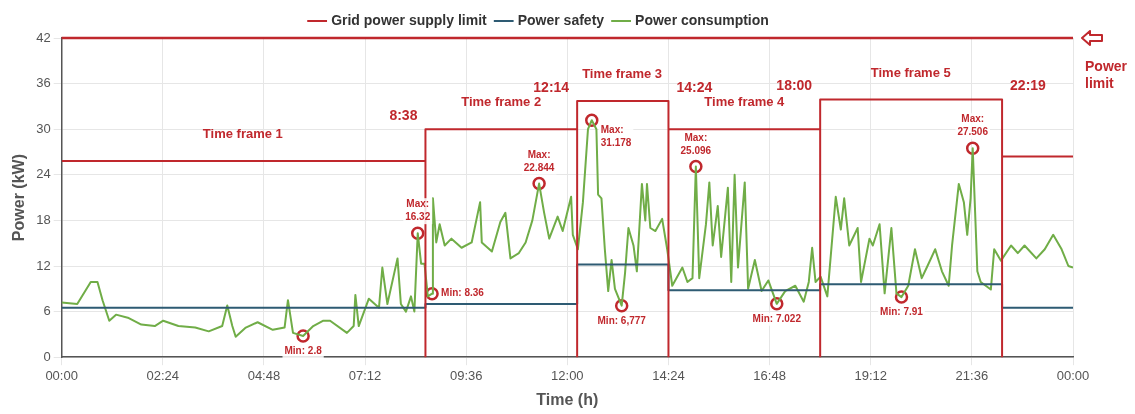 This screenshot has width=1135, height=414. What do you see at coordinates (43, 219) in the screenshot?
I see `y-tick-label: 18` at bounding box center [43, 219].